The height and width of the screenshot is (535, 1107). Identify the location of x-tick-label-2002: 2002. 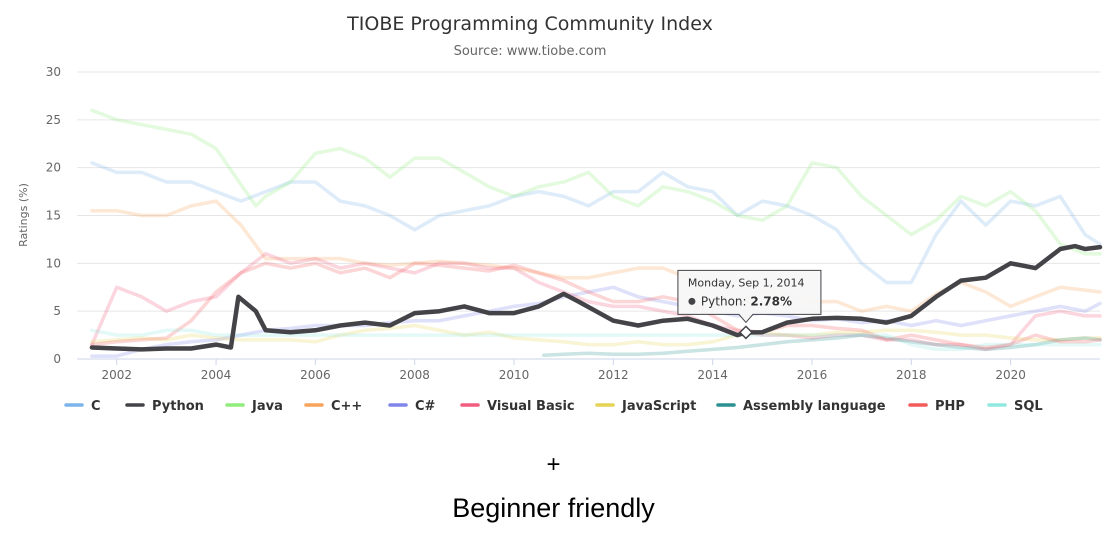
(116, 375).